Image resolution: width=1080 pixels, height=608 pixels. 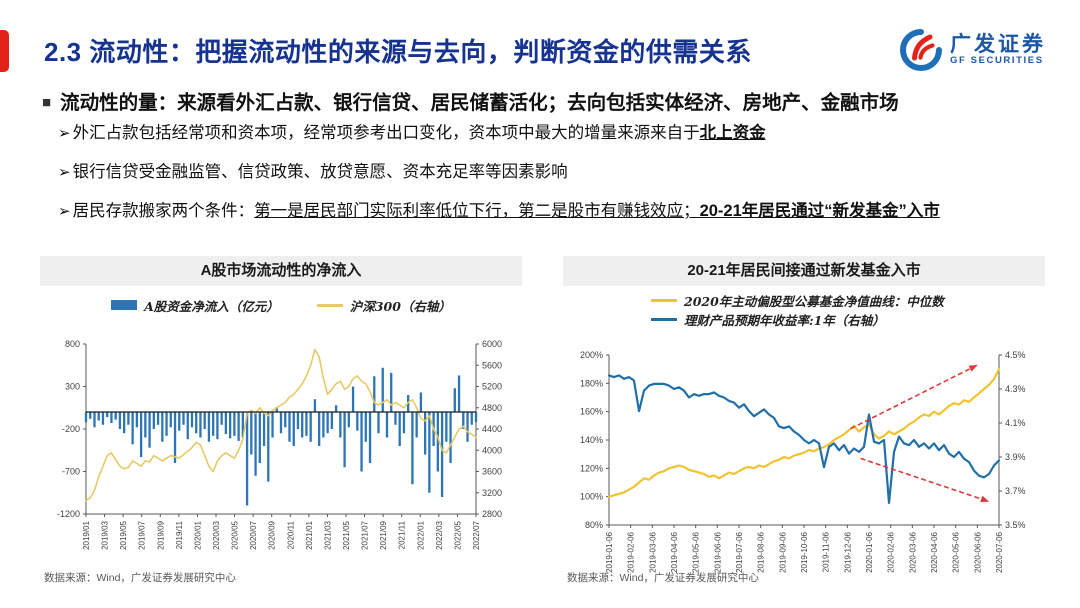 What do you see at coordinates (492, 344) in the screenshot?
I see `svg-text: 6000` at bounding box center [492, 344].